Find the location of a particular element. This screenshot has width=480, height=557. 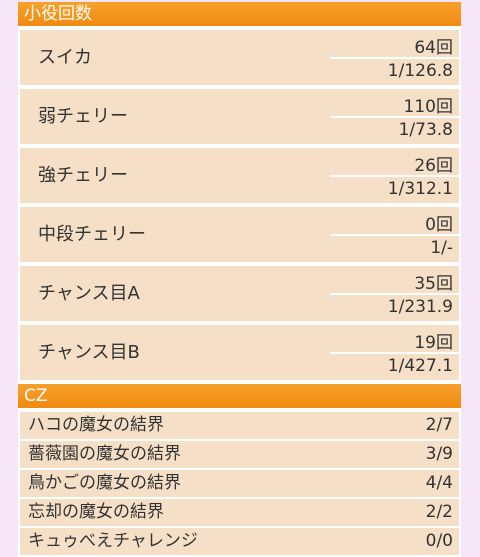

row-label: チャンス目B is located at coordinates (89, 352).